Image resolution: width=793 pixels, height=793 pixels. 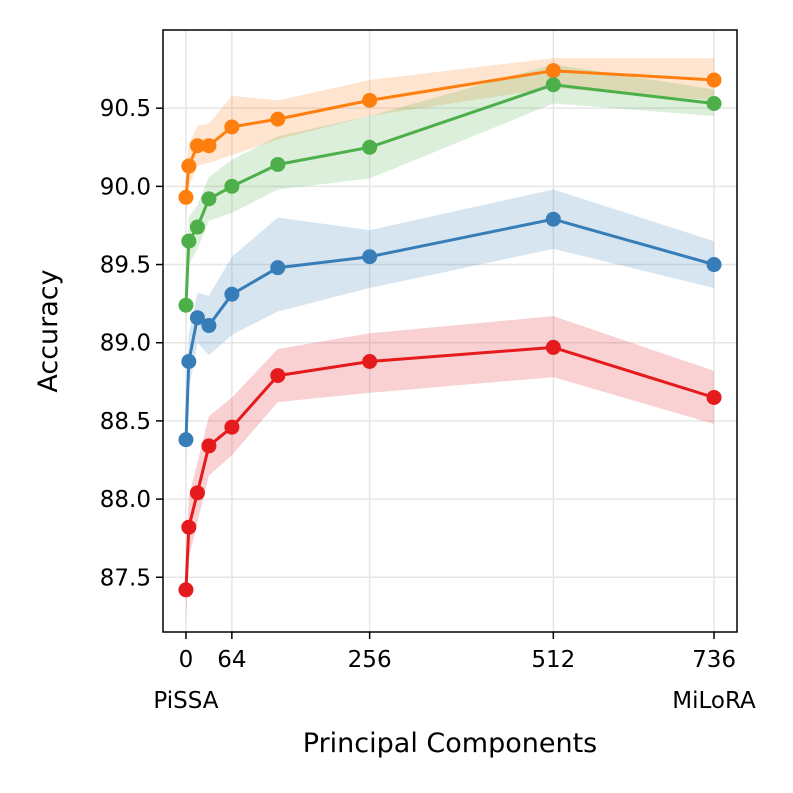 What do you see at coordinates (125, 578) in the screenshot?
I see `y-tick-label: 87.5` at bounding box center [125, 578].